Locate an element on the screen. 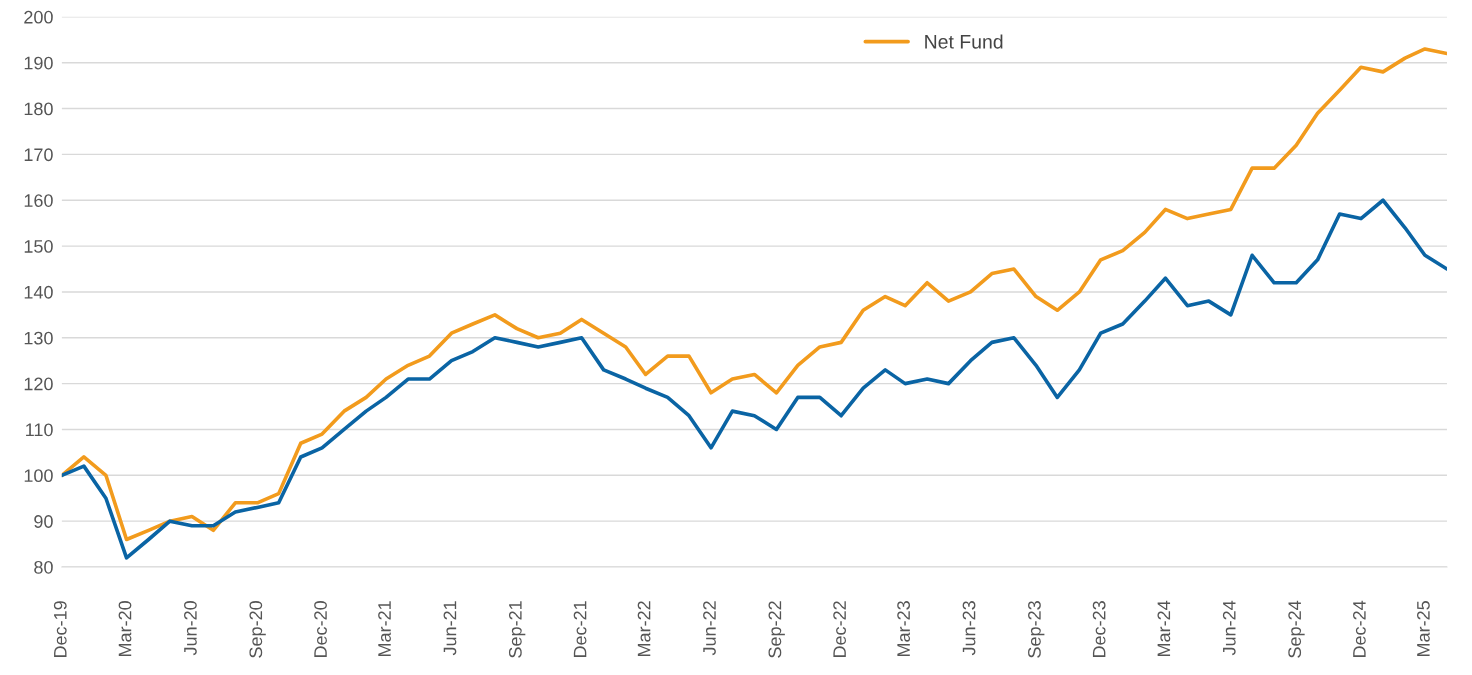  x-tick-label: Mar-25 is located at coordinates (1423, 629).